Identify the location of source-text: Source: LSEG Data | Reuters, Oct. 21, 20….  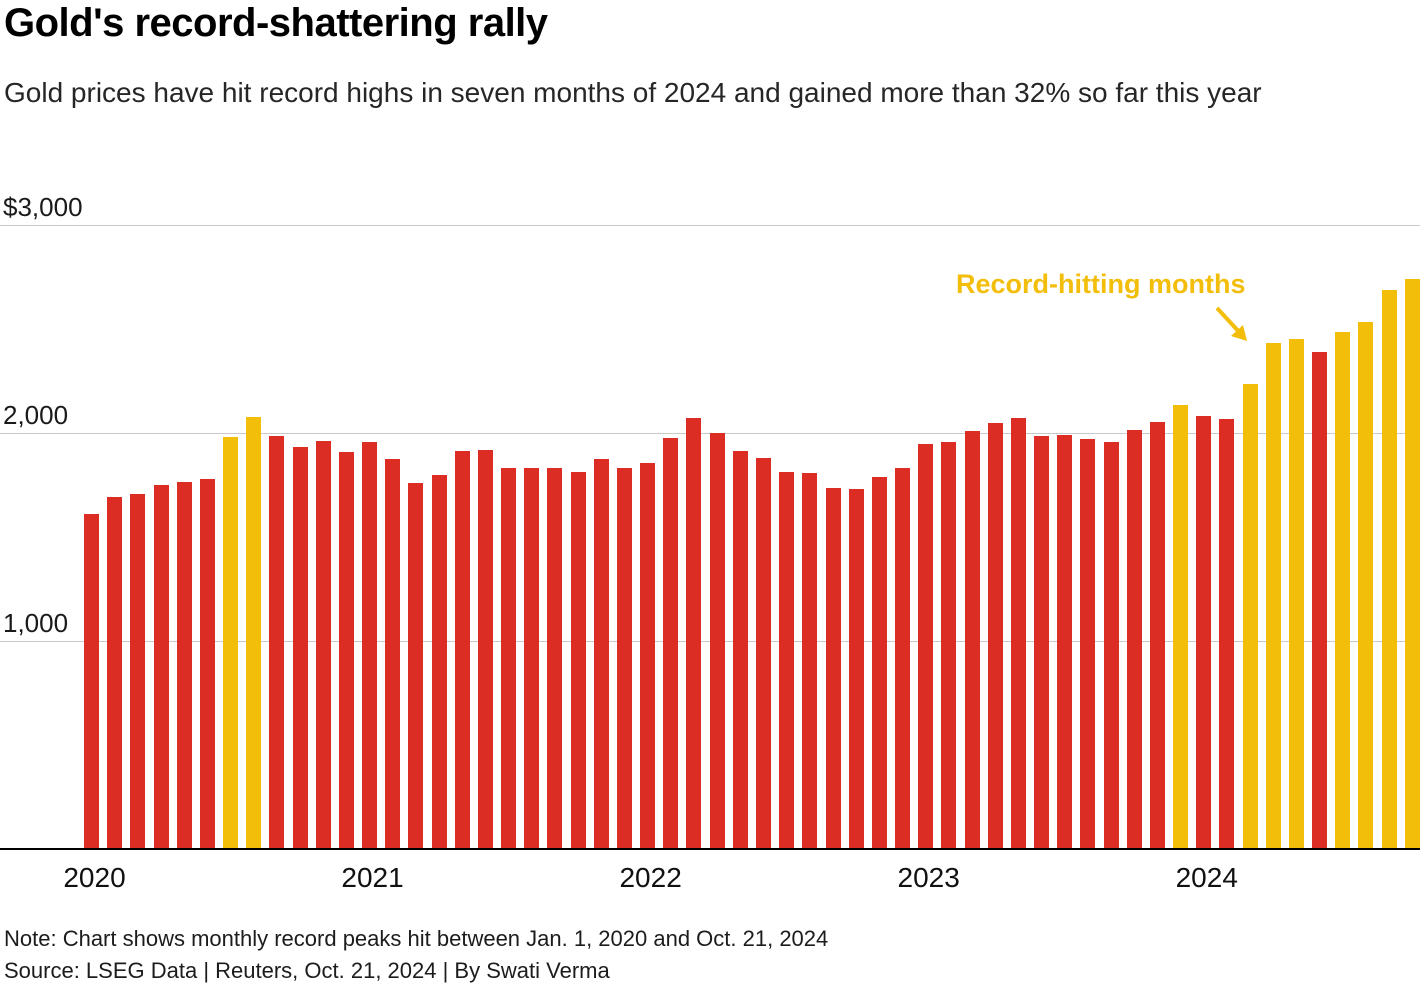
(307, 970).